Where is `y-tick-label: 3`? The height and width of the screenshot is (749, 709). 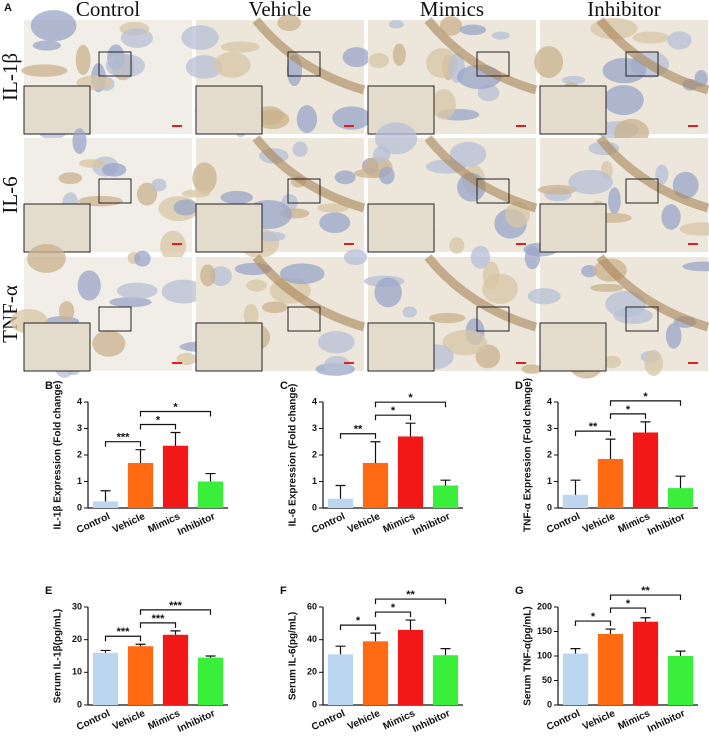 y-tick-label: 3 is located at coordinates (314, 428).